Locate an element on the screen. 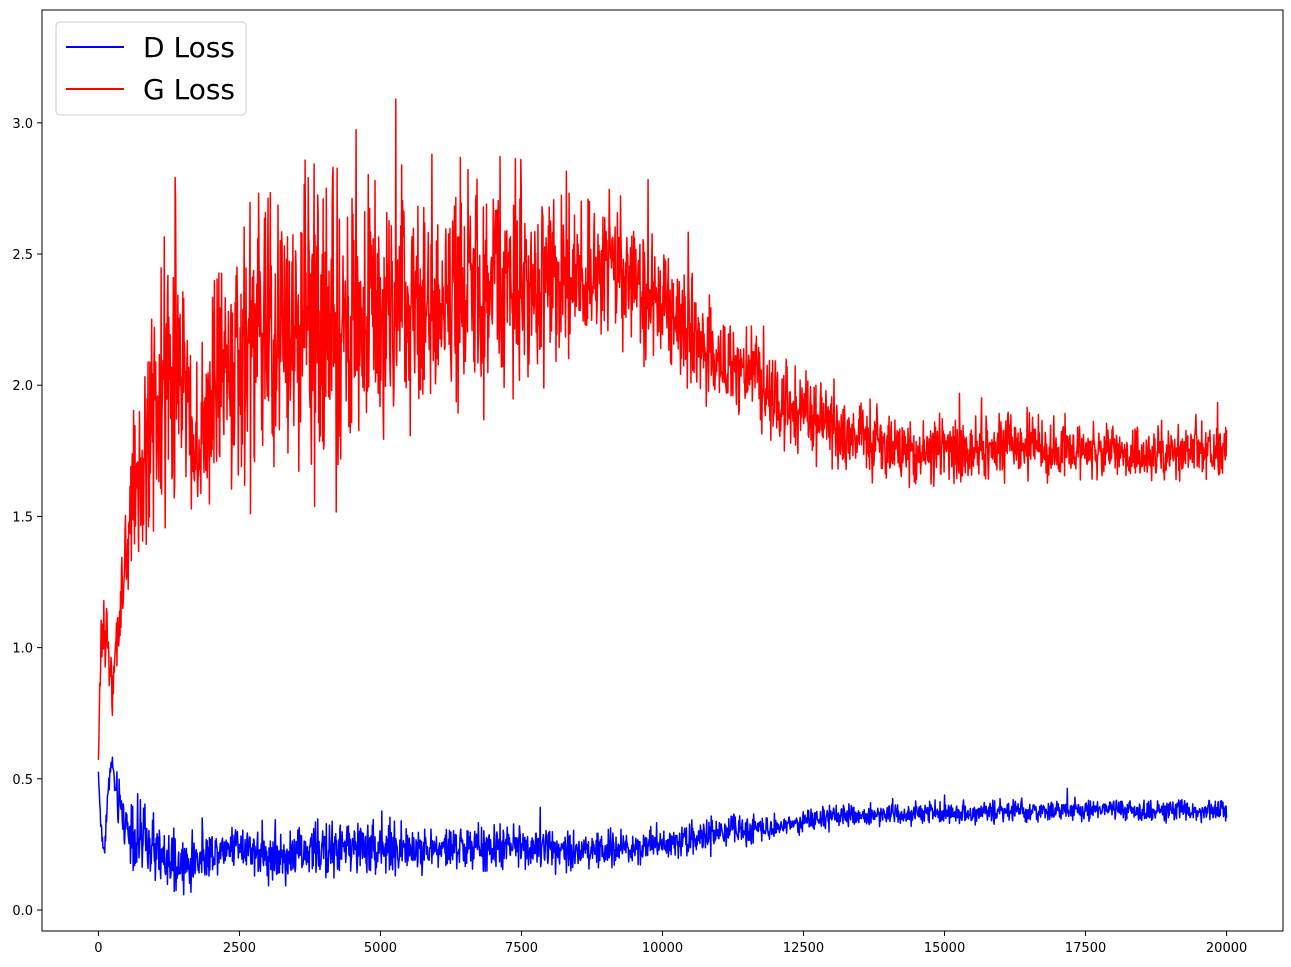  legend-label-d-loss: D Loss is located at coordinates (189, 47).